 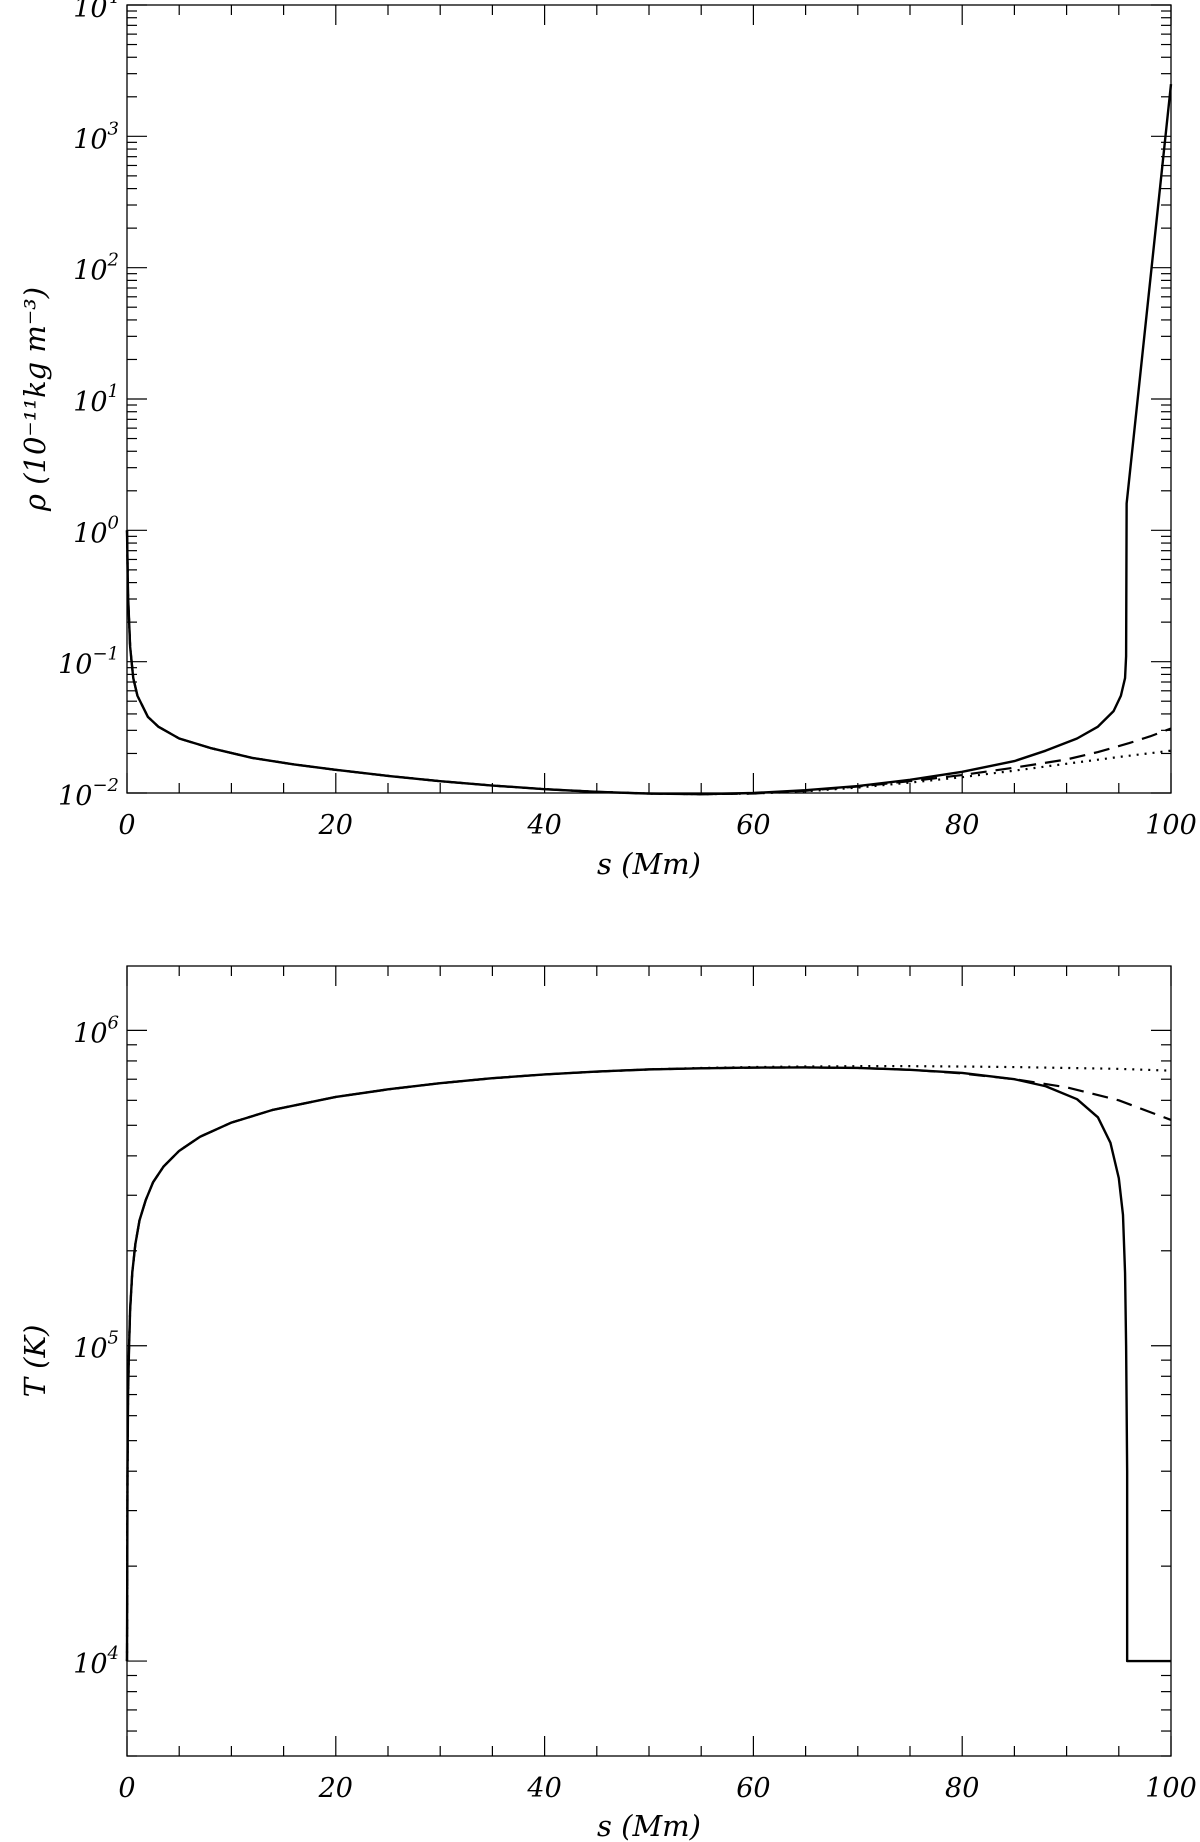 I want to click on y-tick-label: 10³, so click(x=96, y=136).